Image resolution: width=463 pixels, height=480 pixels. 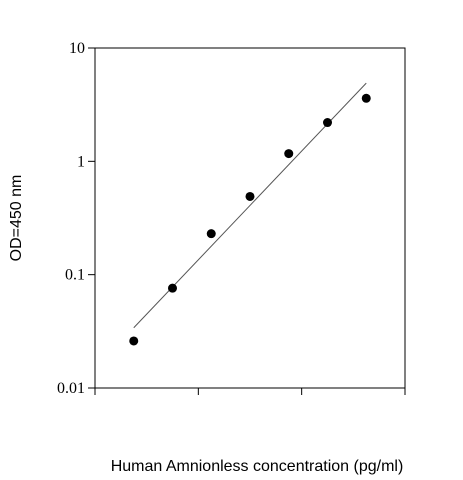 What do you see at coordinates (16, 218) in the screenshot?
I see `y-axis-title: OD=450 nm` at bounding box center [16, 218].